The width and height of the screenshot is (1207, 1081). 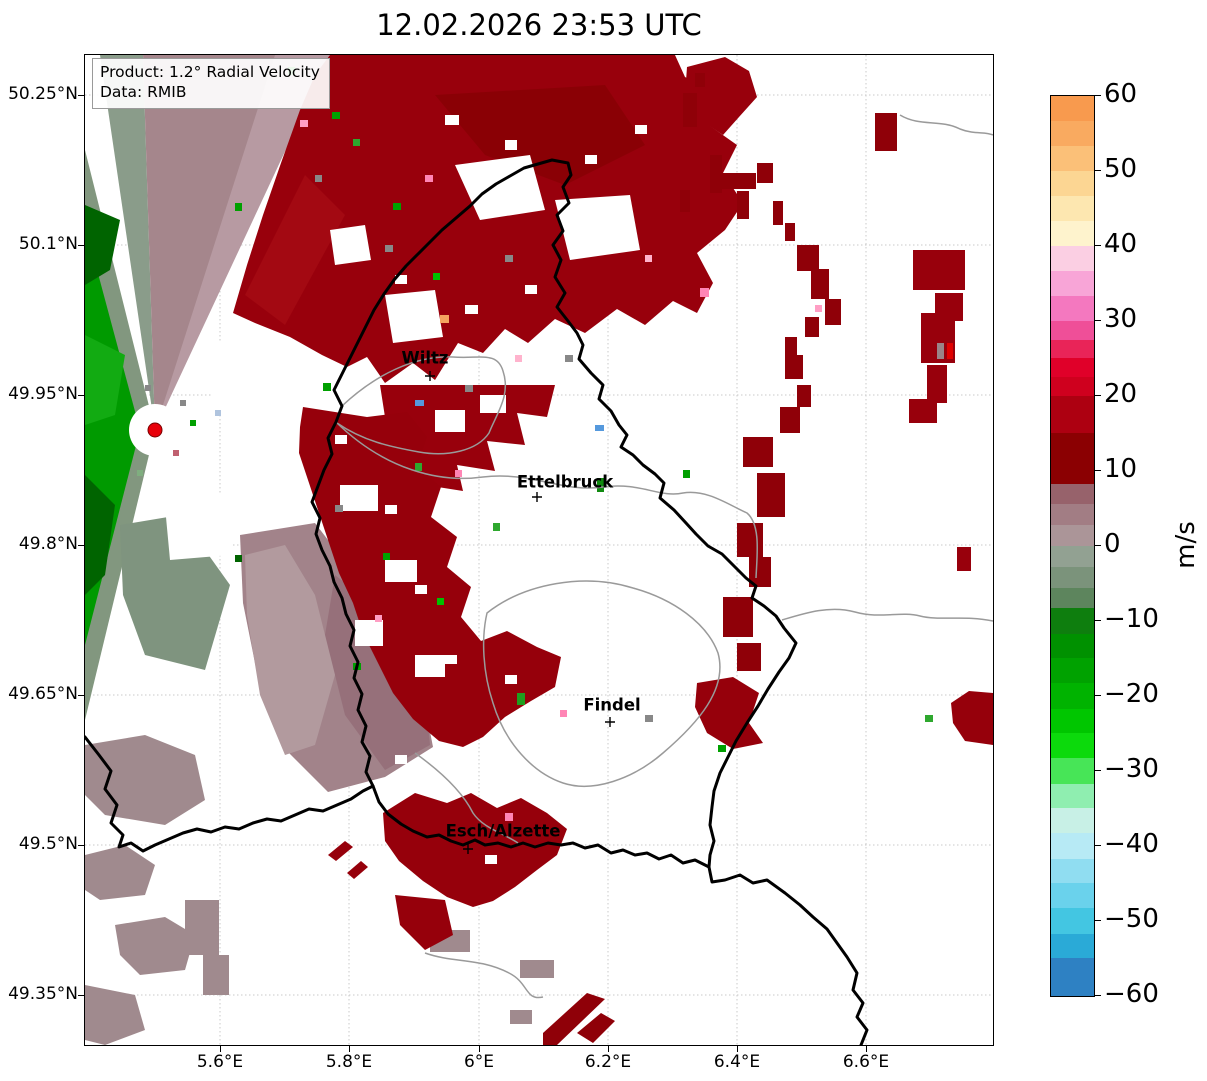 What do you see at coordinates (43, 394) in the screenshot?
I see `y-tick-label: 49.95°N` at bounding box center [43, 394].